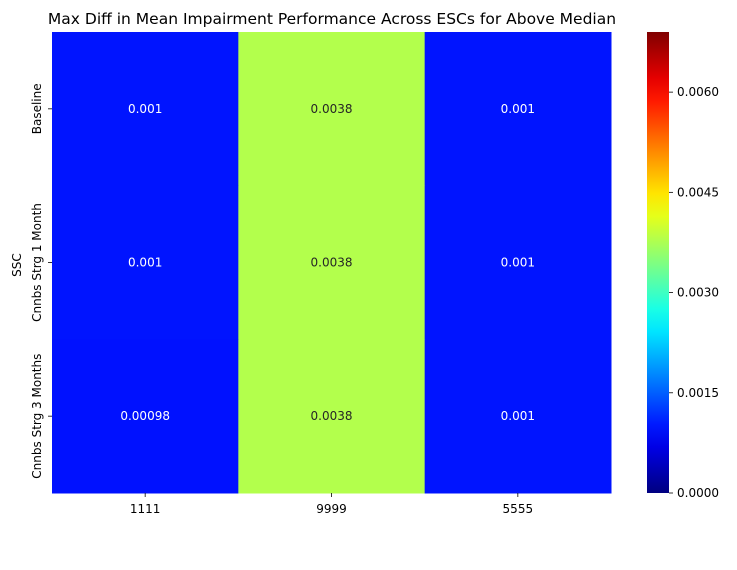 The width and height of the screenshot is (737, 570). Describe the element at coordinates (37, 108) in the screenshot. I see `y-tick-label: Baseline` at that location.